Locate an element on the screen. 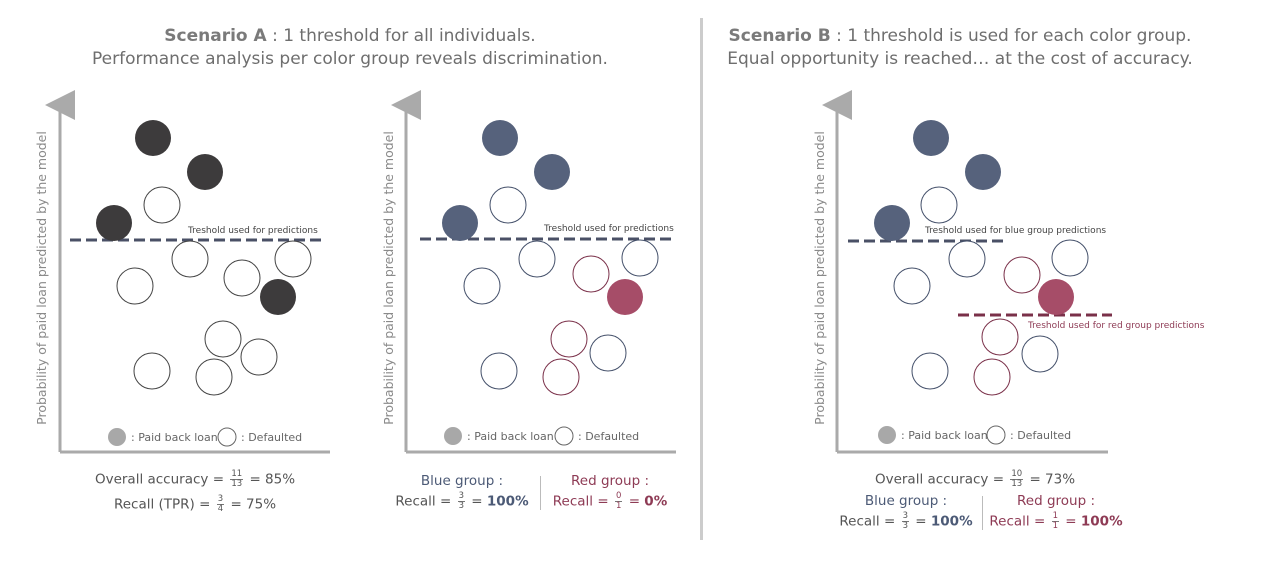  denominator: 4 is located at coordinates (220, 509).